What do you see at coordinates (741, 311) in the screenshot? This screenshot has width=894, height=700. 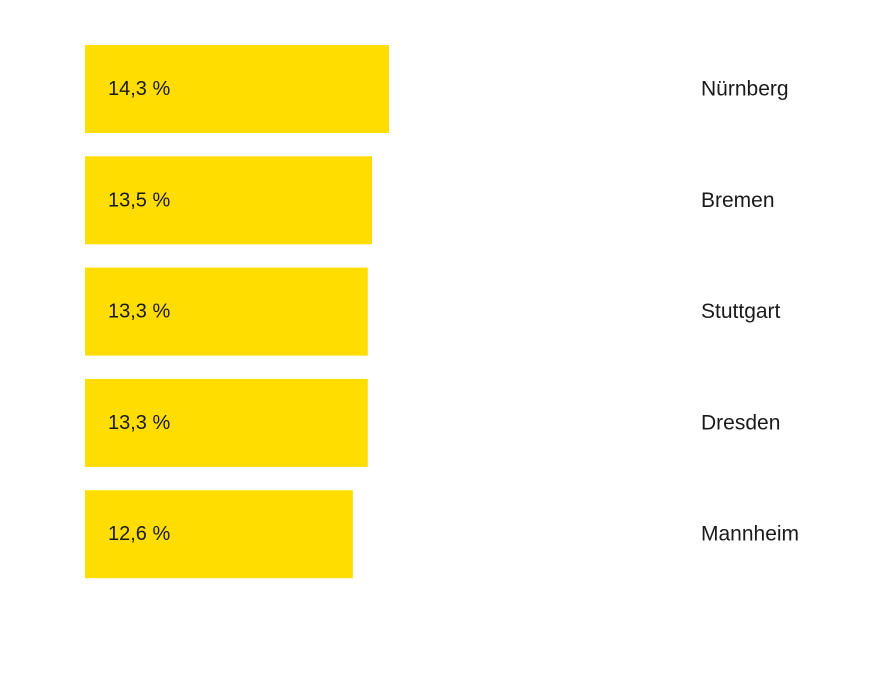 I see `category-label-2: Stuttgart` at bounding box center [741, 311].